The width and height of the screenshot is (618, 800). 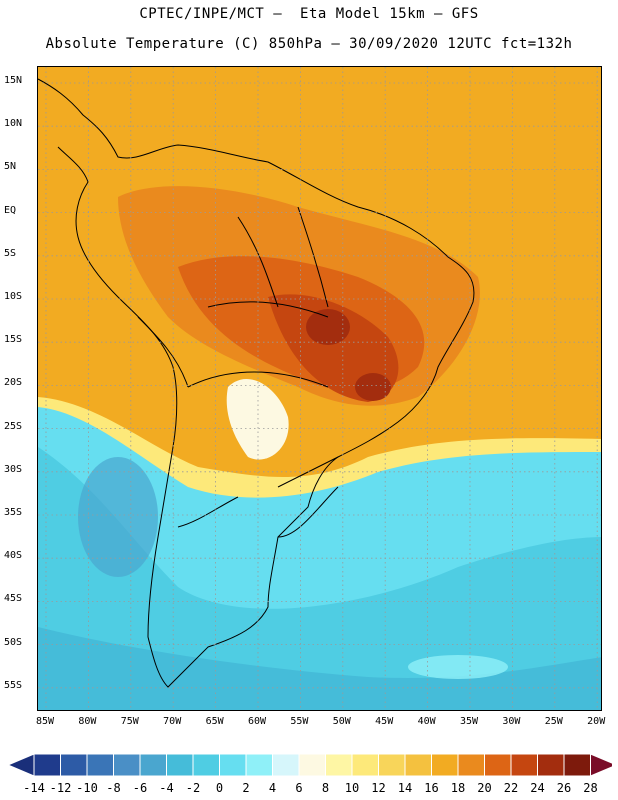 What do you see at coordinates (13, 469) in the screenshot?
I see `latitude-label: 30S` at bounding box center [13, 469].